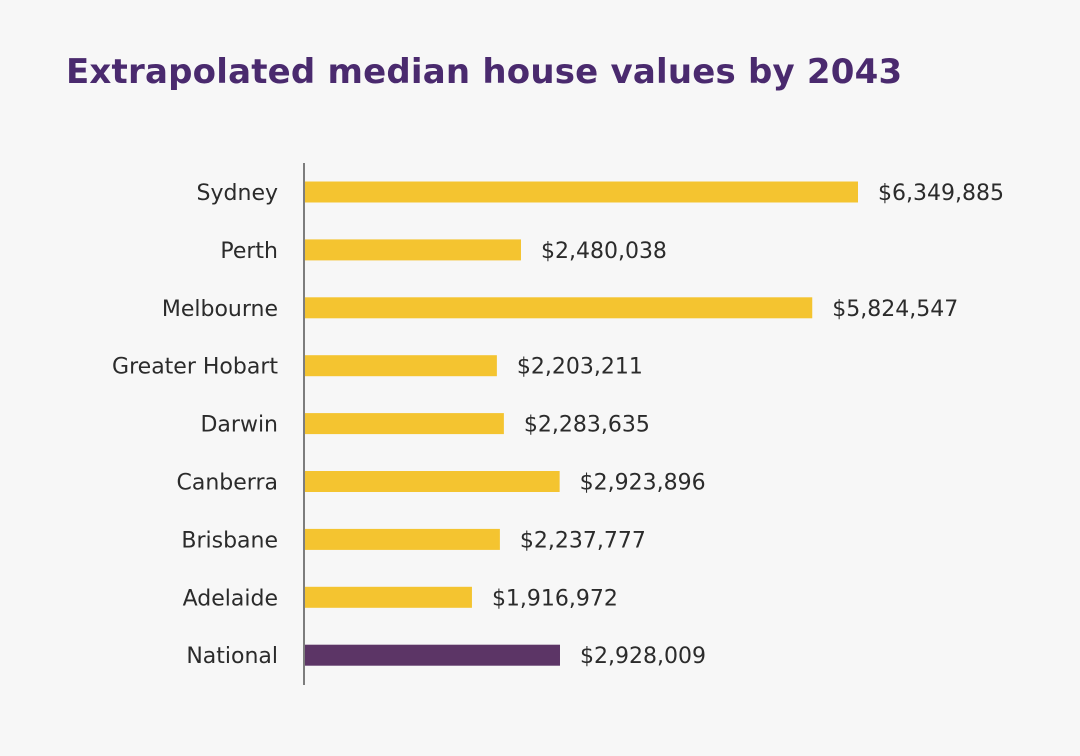 This screenshot has height=756, width=1080. I want to click on category-label: Perth, so click(249, 251).